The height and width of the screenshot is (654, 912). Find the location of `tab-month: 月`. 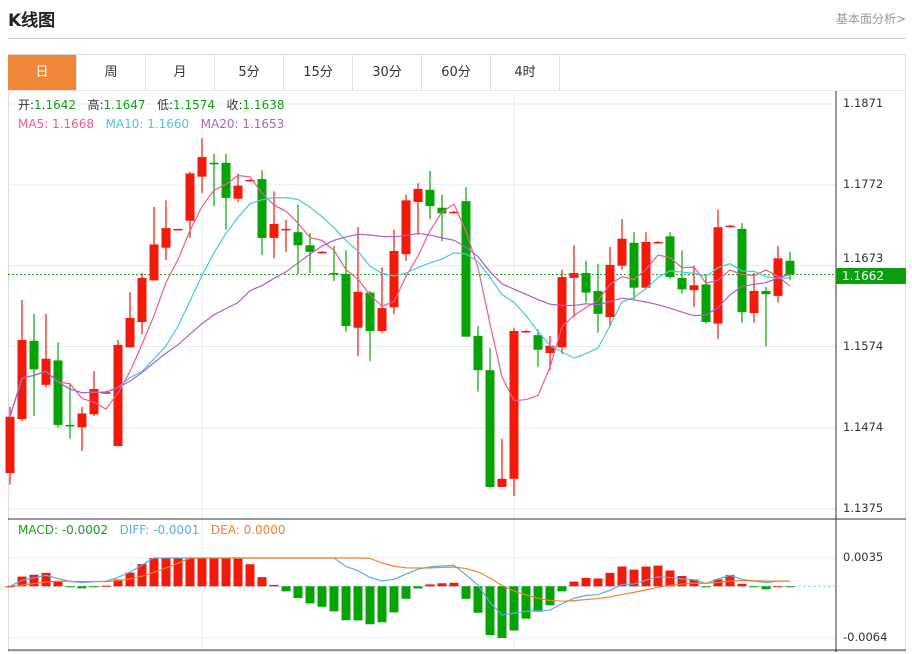

tab-month: 月 is located at coordinates (180, 72).